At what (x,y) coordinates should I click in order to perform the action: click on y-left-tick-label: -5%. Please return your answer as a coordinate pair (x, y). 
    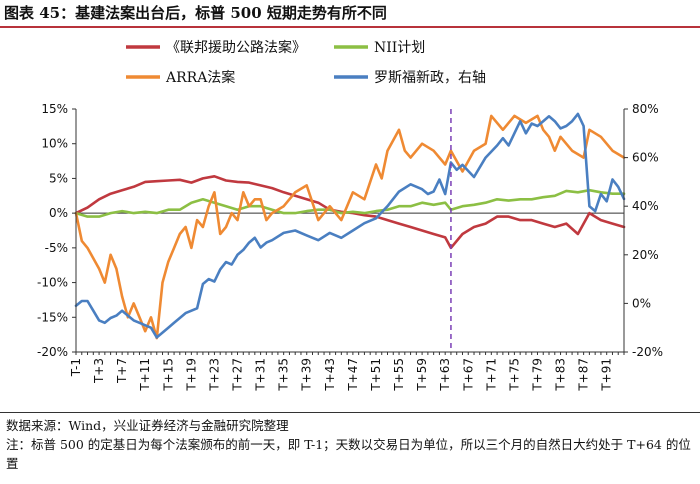
    Looking at the image, I should click on (56, 248).